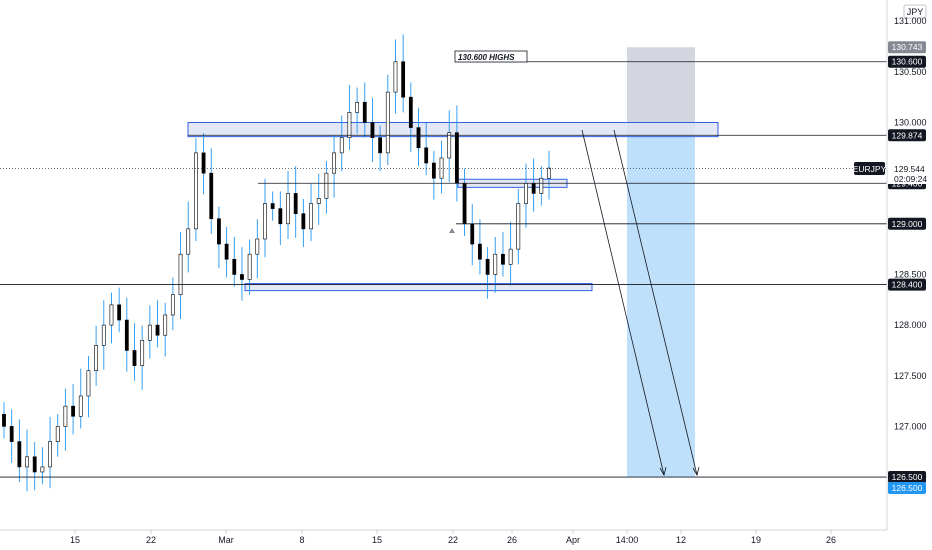  What do you see at coordinates (453, 130) in the screenshot?
I see `resistance-zone` at bounding box center [453, 130].